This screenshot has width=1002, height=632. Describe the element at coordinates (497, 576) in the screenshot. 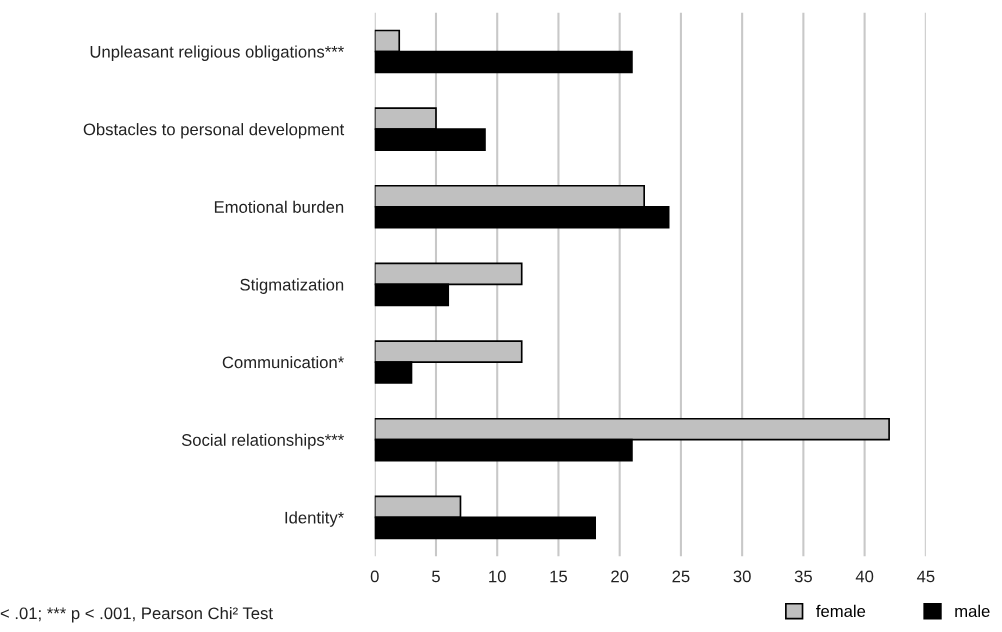

I see `x-tick-label: 10` at that location.